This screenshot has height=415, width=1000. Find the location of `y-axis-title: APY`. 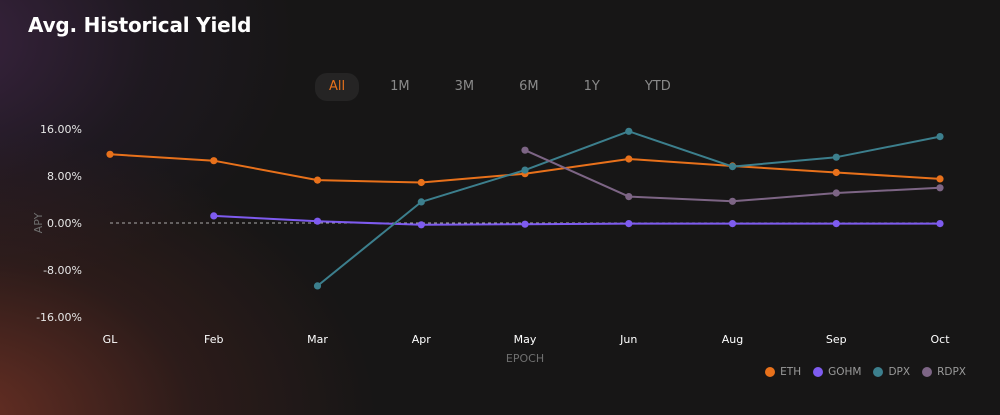

y-axis-title: APY is located at coordinates (38, 222).